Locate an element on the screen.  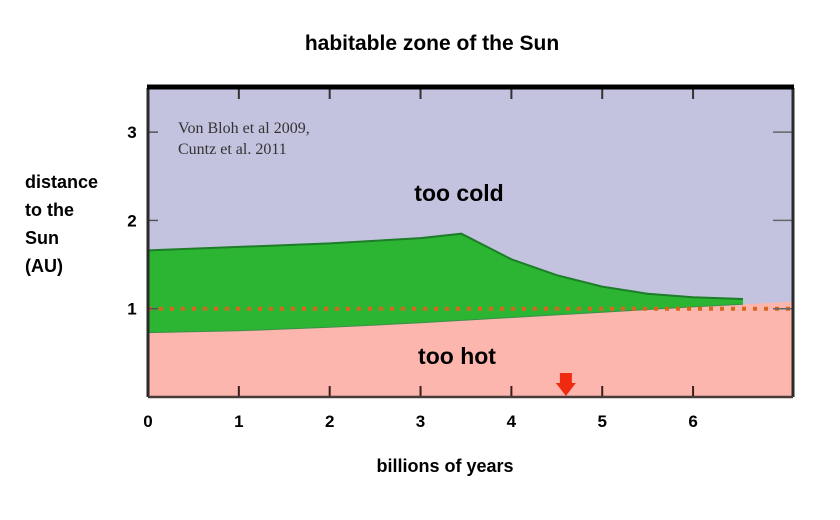
y-axis-label-line-2: to the is located at coordinates (49, 210).